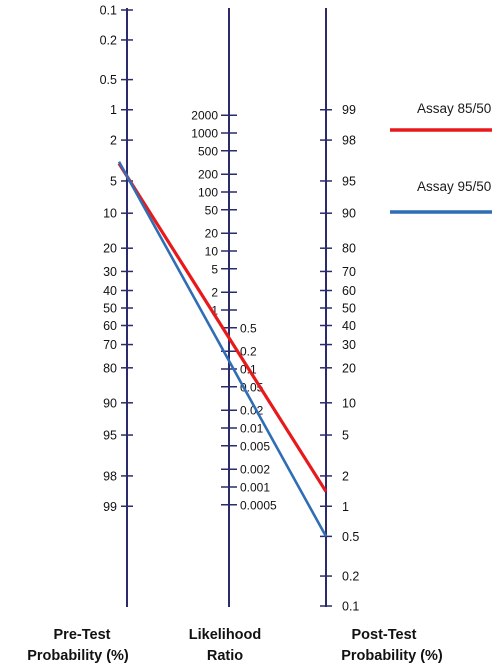 The width and height of the screenshot is (500, 668). I want to click on likelihood-ratio-tick-label: 5, so click(214, 269).